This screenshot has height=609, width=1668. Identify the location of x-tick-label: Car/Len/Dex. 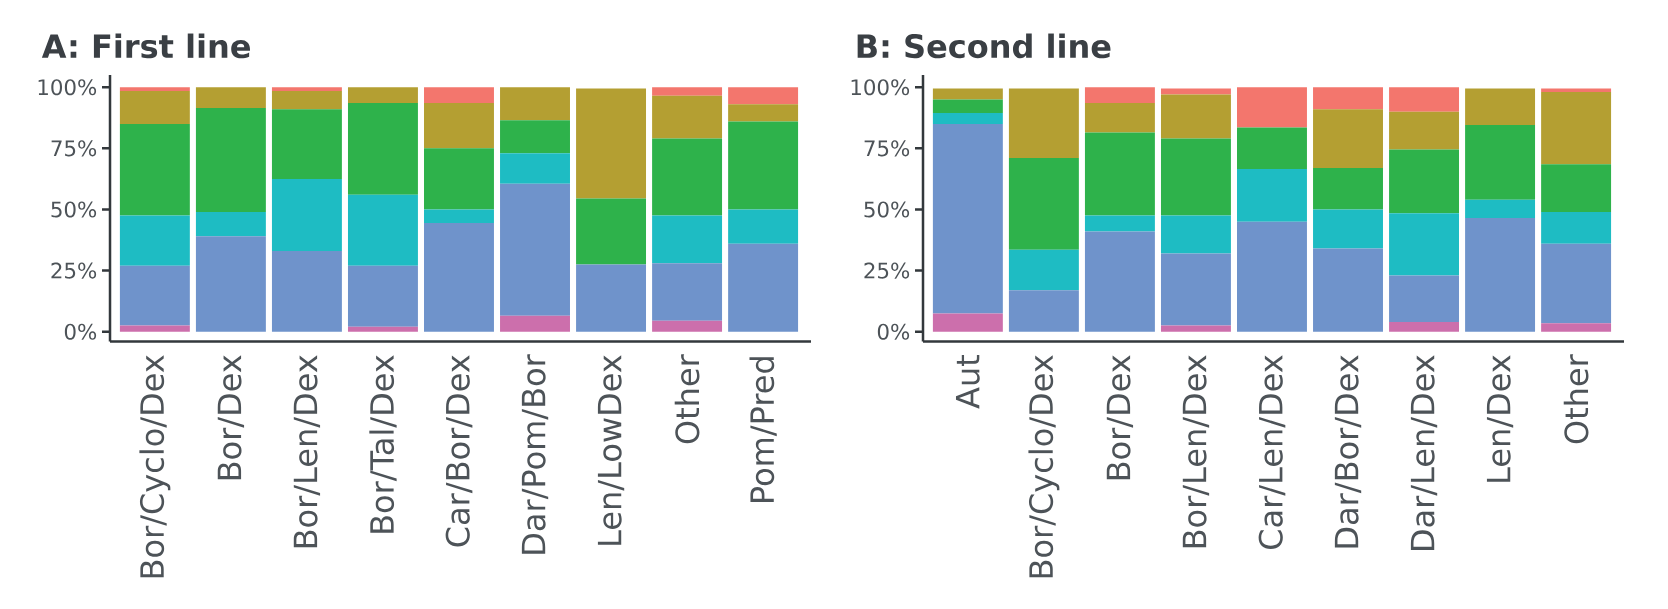
(1272, 452).